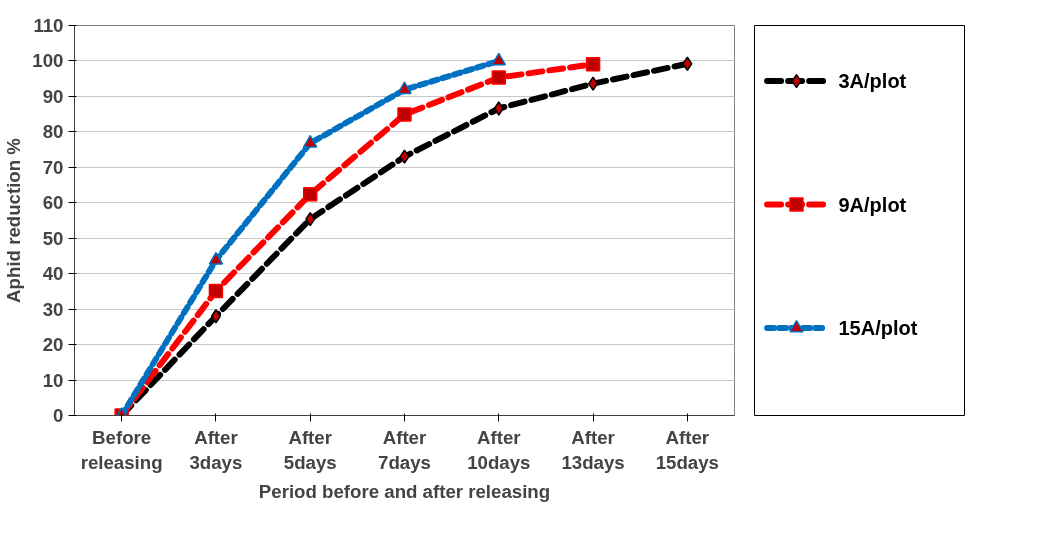  I want to click on y-tick-label: 70, so click(53, 167).